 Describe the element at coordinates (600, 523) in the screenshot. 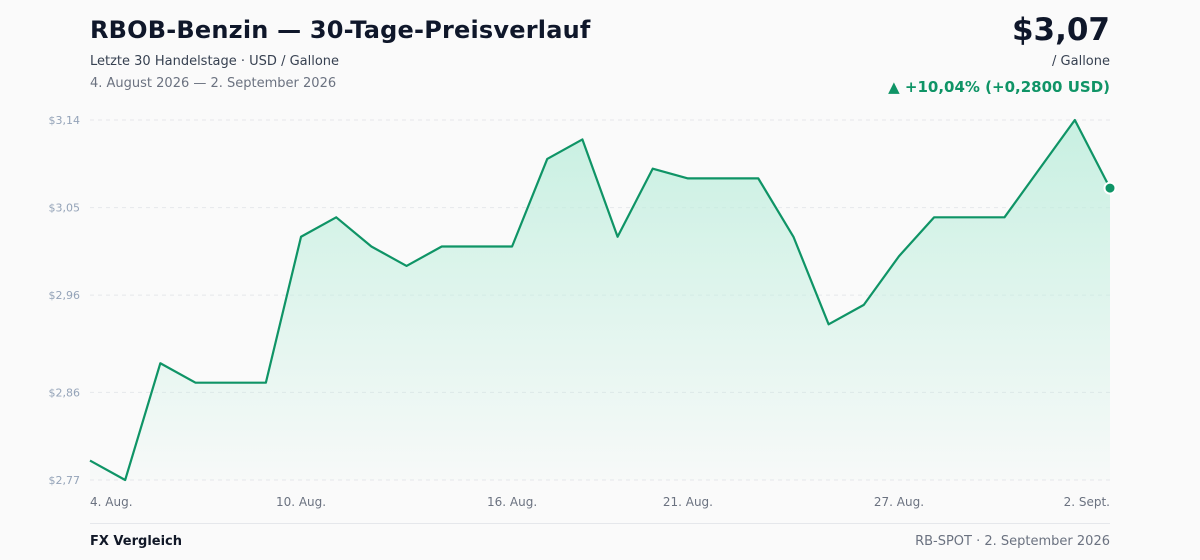

I see `footer-divider` at that location.